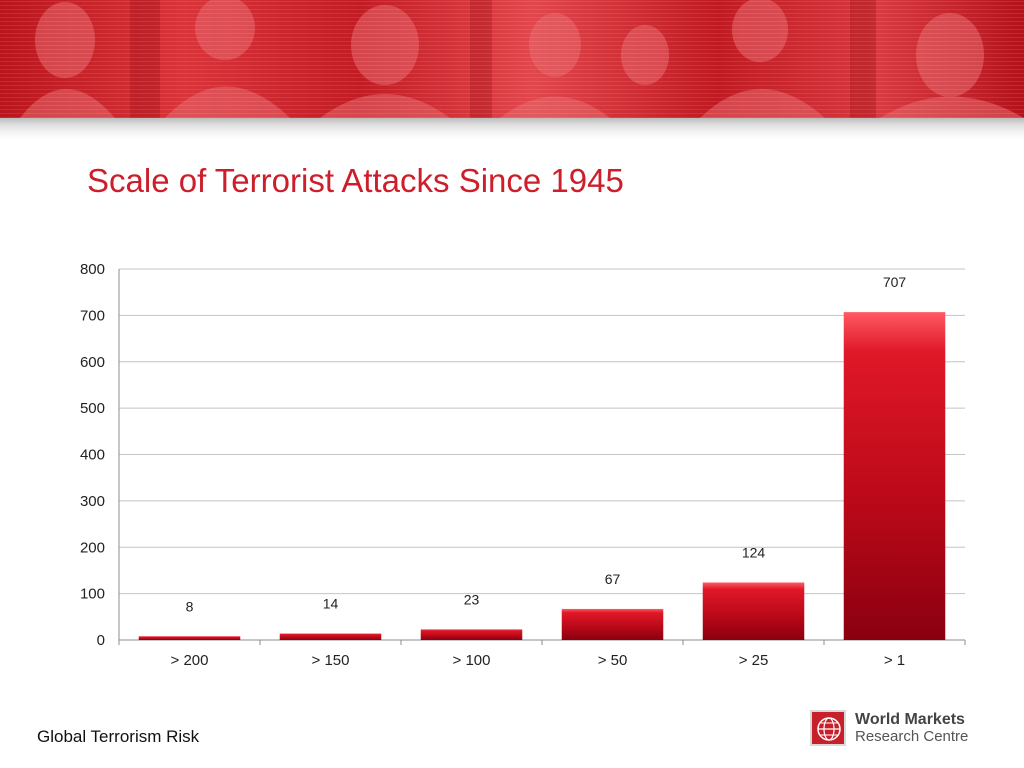  Describe the element at coordinates (92, 501) in the screenshot. I see `y-tick-label: 300` at that location.